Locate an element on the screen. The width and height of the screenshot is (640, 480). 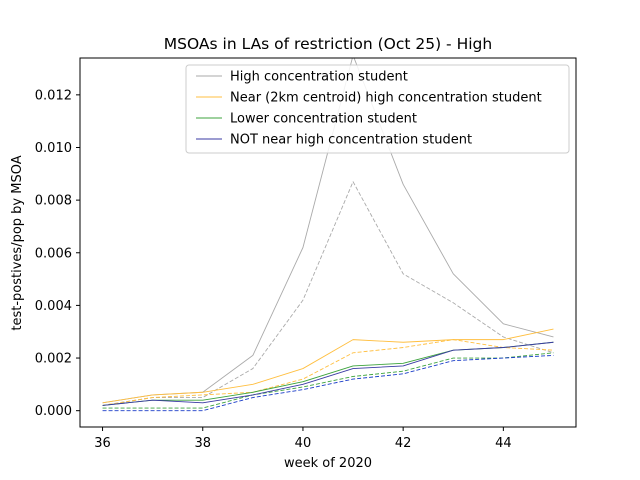
y-tick-label: 0.004 is located at coordinates (53, 306).